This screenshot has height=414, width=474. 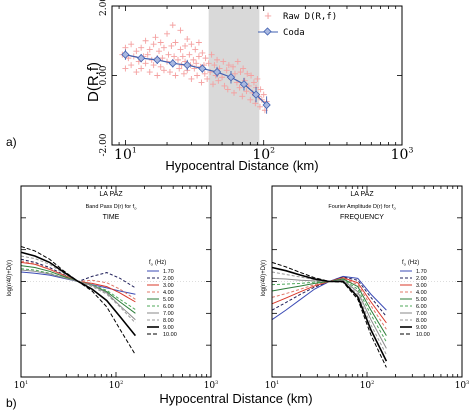 I want to click on legend-coda-marker, so click(x=267, y=31).